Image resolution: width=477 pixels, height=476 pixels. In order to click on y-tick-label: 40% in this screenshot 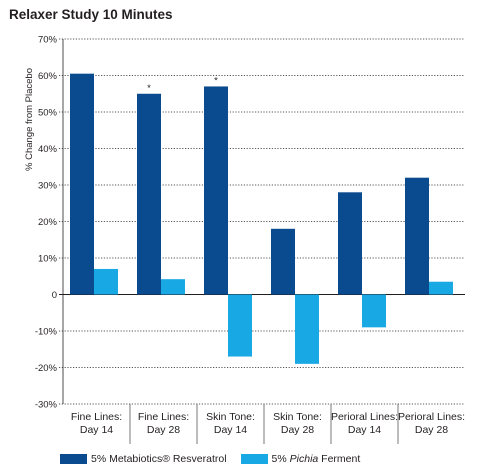, I will do `click(48, 149)`.